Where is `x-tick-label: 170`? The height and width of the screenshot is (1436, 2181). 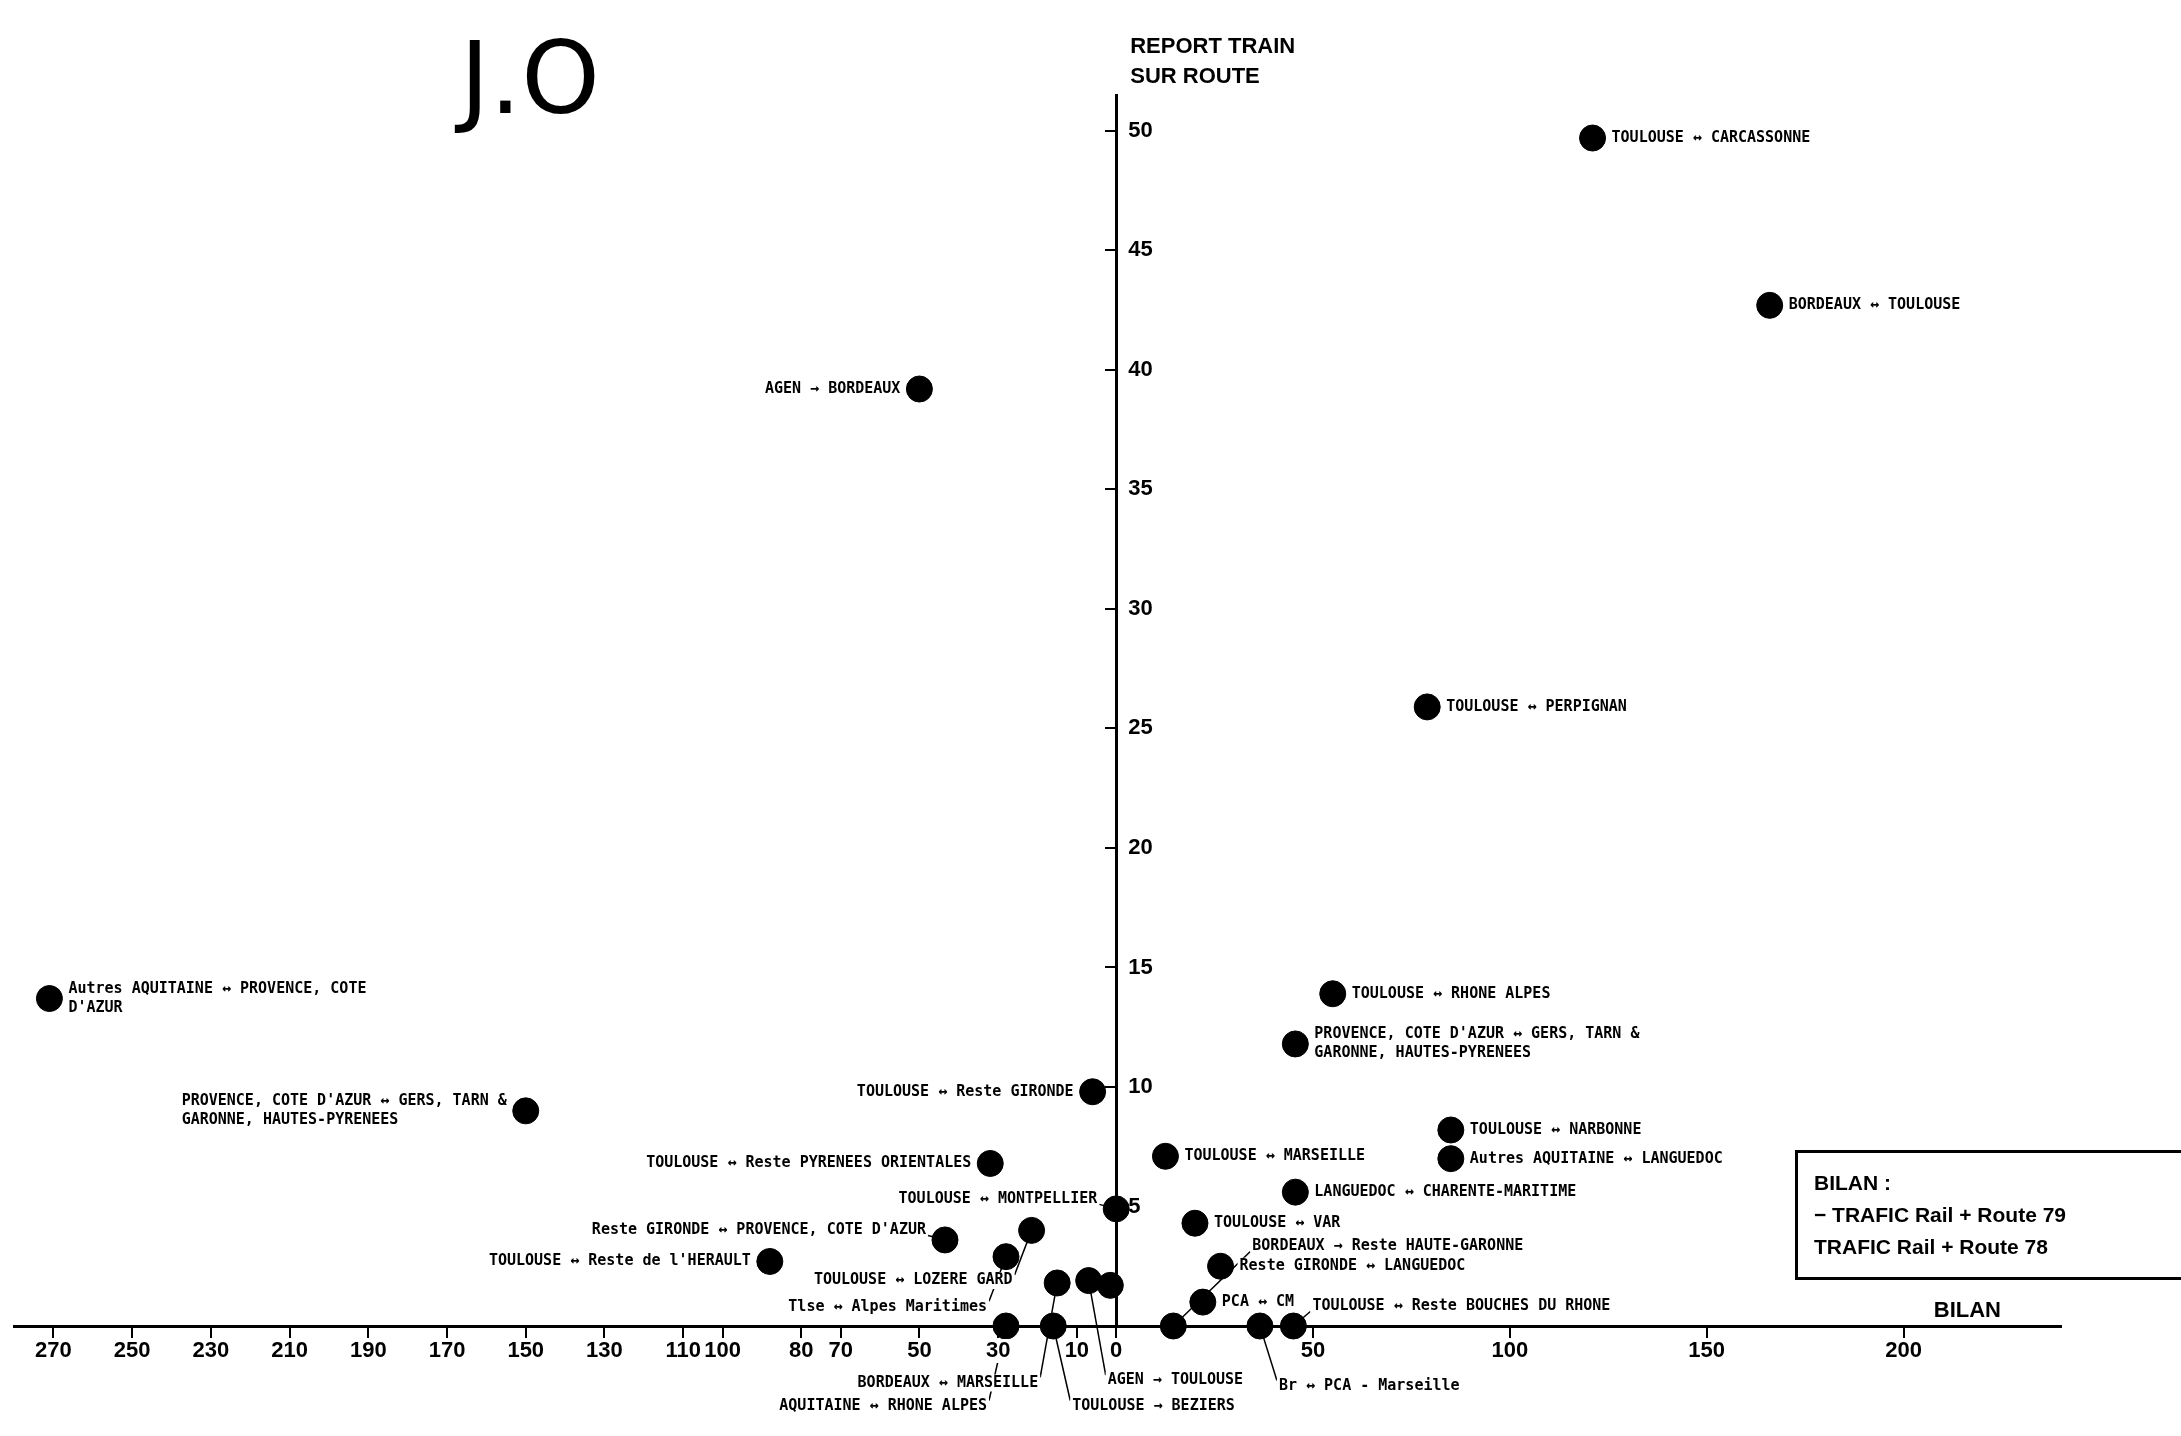
x-tick-label: 170 is located at coordinates (447, 1350).